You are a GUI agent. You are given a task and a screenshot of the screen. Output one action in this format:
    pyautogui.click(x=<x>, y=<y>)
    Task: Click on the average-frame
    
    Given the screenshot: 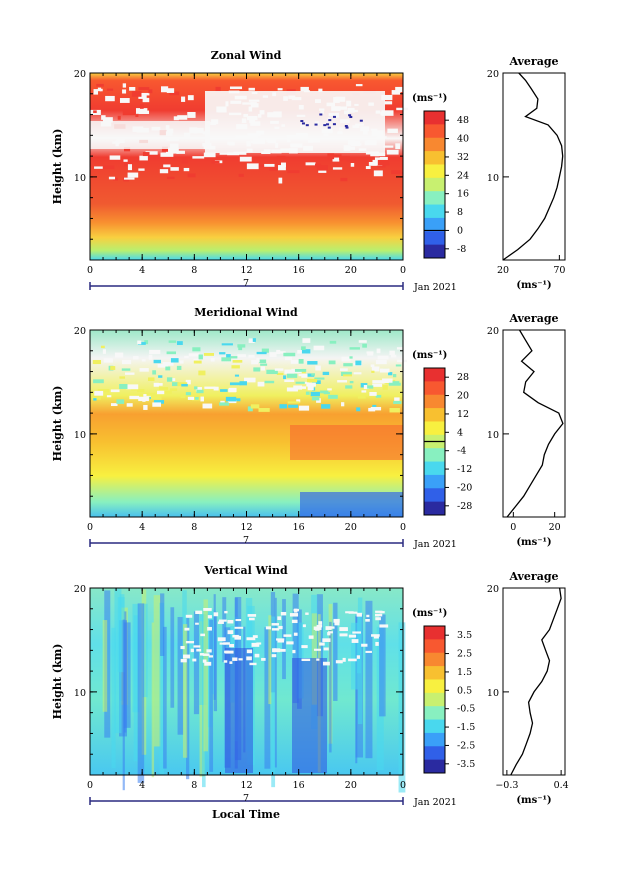 What is the action you would take?
    pyautogui.click(x=534, y=681)
    